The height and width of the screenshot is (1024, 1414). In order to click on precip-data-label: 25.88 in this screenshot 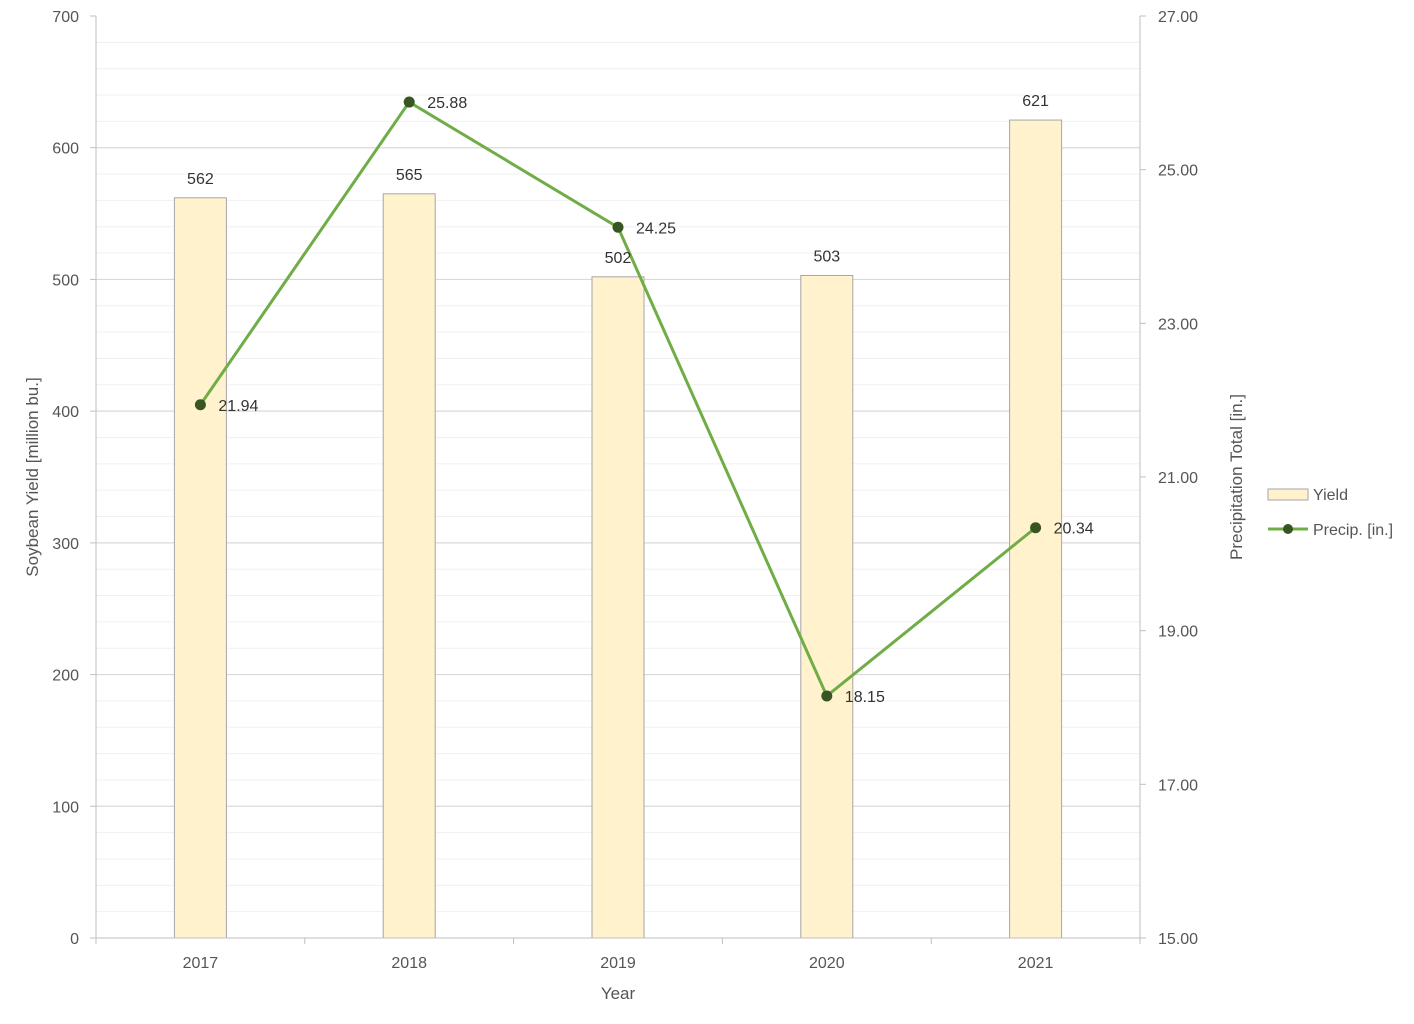, I will do `click(447, 103)`.